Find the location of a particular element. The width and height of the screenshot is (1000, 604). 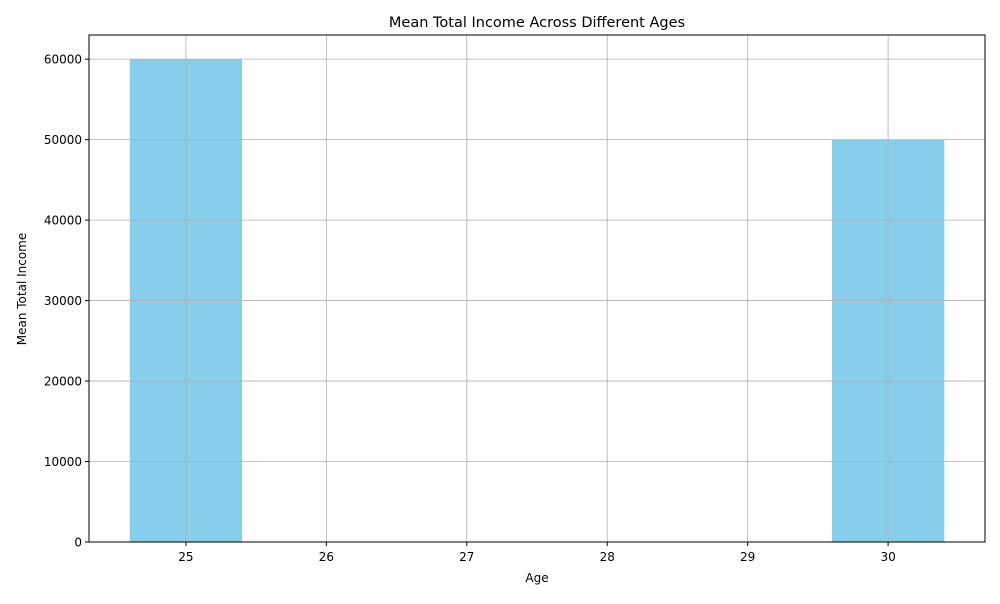

y-tick-label: 10000 is located at coordinates (63, 462).